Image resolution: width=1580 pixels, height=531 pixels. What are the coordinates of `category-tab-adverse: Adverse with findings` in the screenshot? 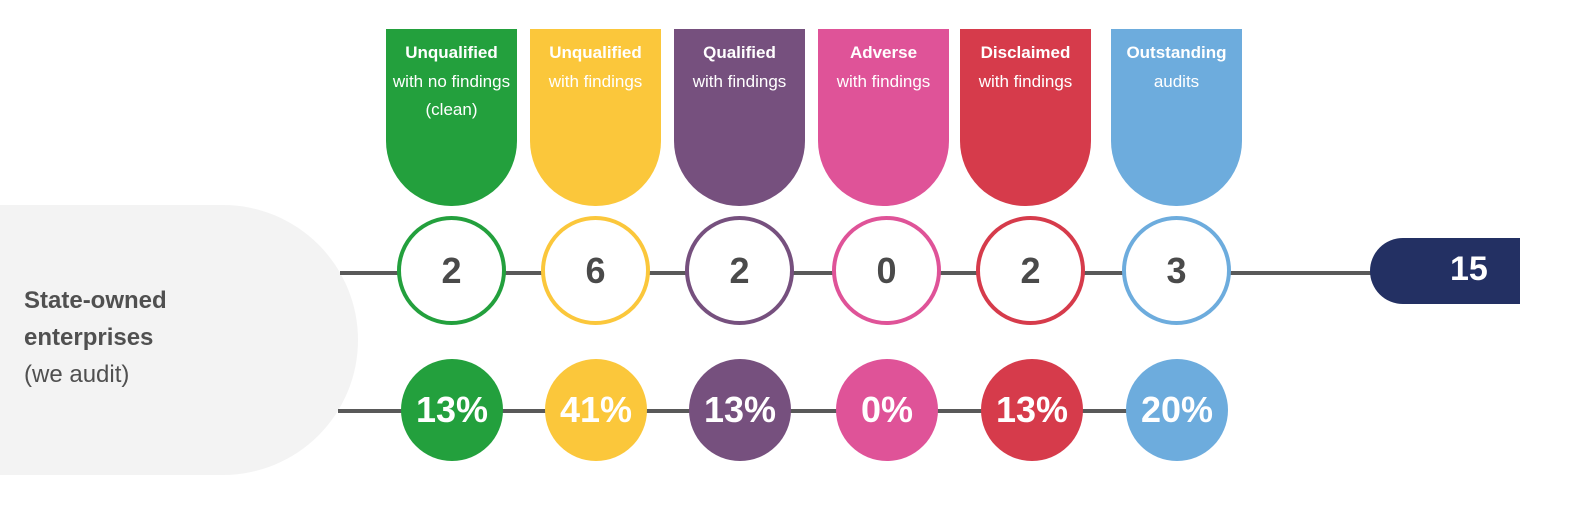 It's located at (883, 117).